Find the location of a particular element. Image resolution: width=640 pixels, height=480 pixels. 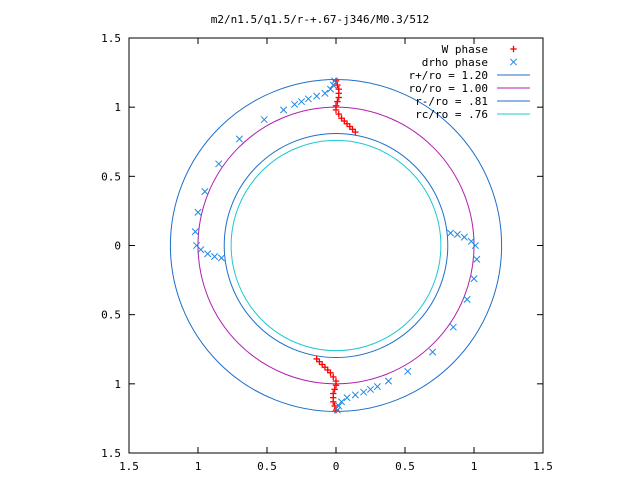

chart-title: m2/n1.5/q1.5/r-+.67-j346/M0.3/512 is located at coordinates (320, 19).